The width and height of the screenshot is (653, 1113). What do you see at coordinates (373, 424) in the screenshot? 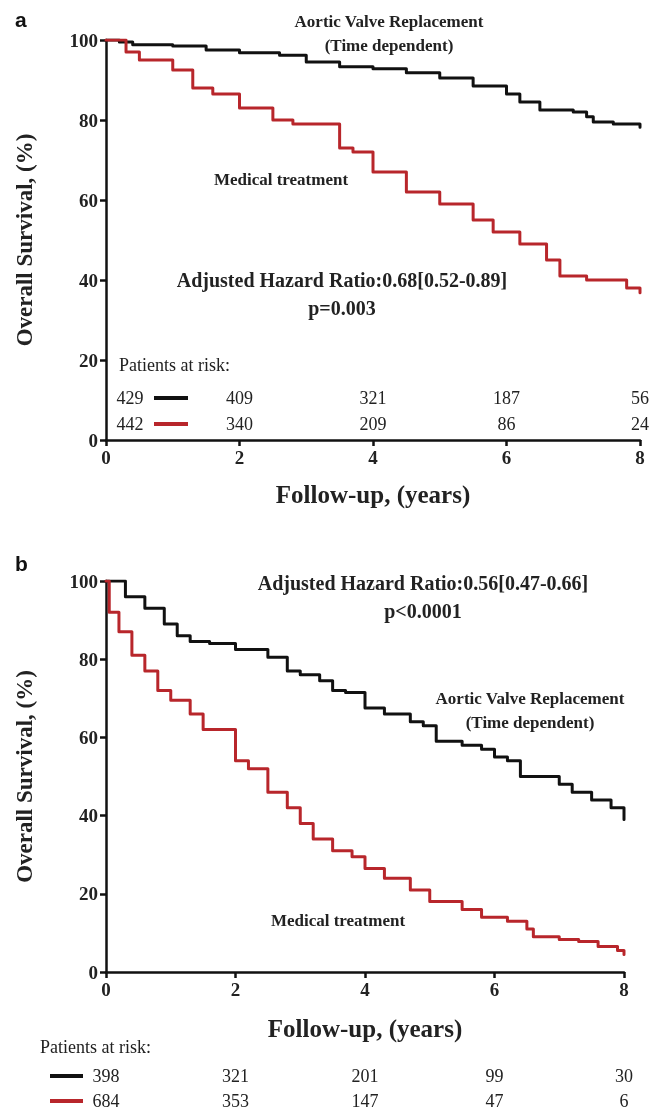
I see `annotation: 209` at bounding box center [373, 424].